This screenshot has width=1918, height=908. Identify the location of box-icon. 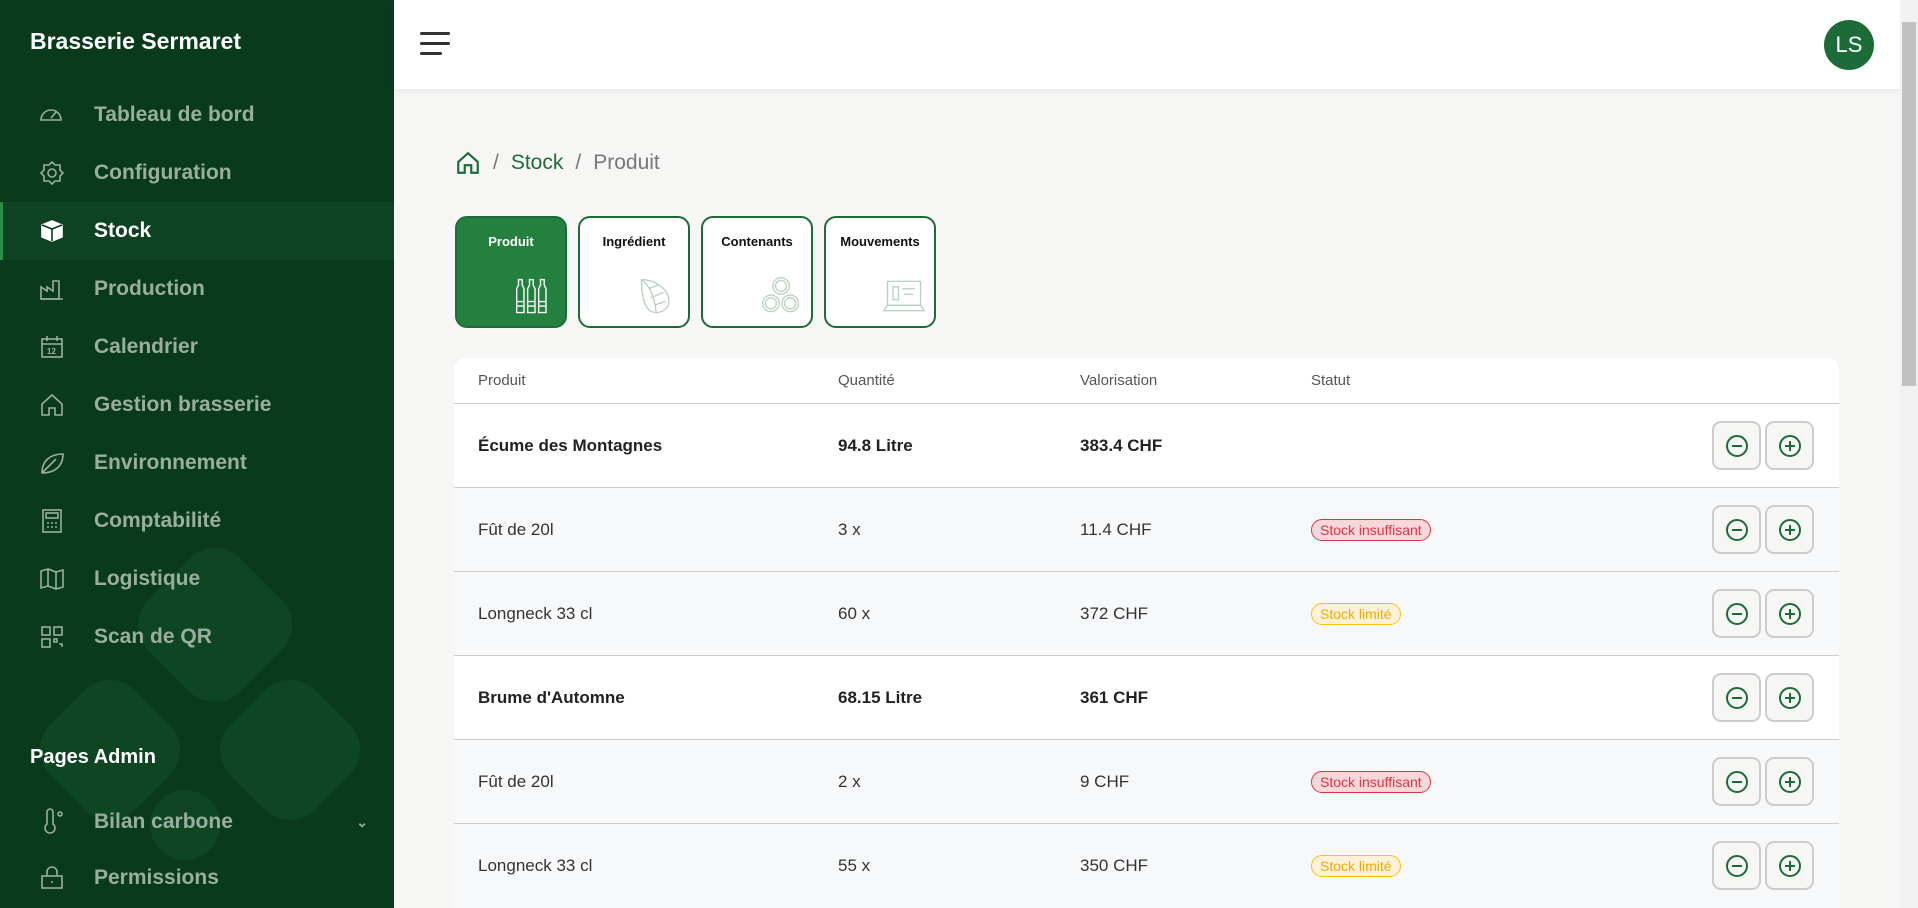
(52, 231).